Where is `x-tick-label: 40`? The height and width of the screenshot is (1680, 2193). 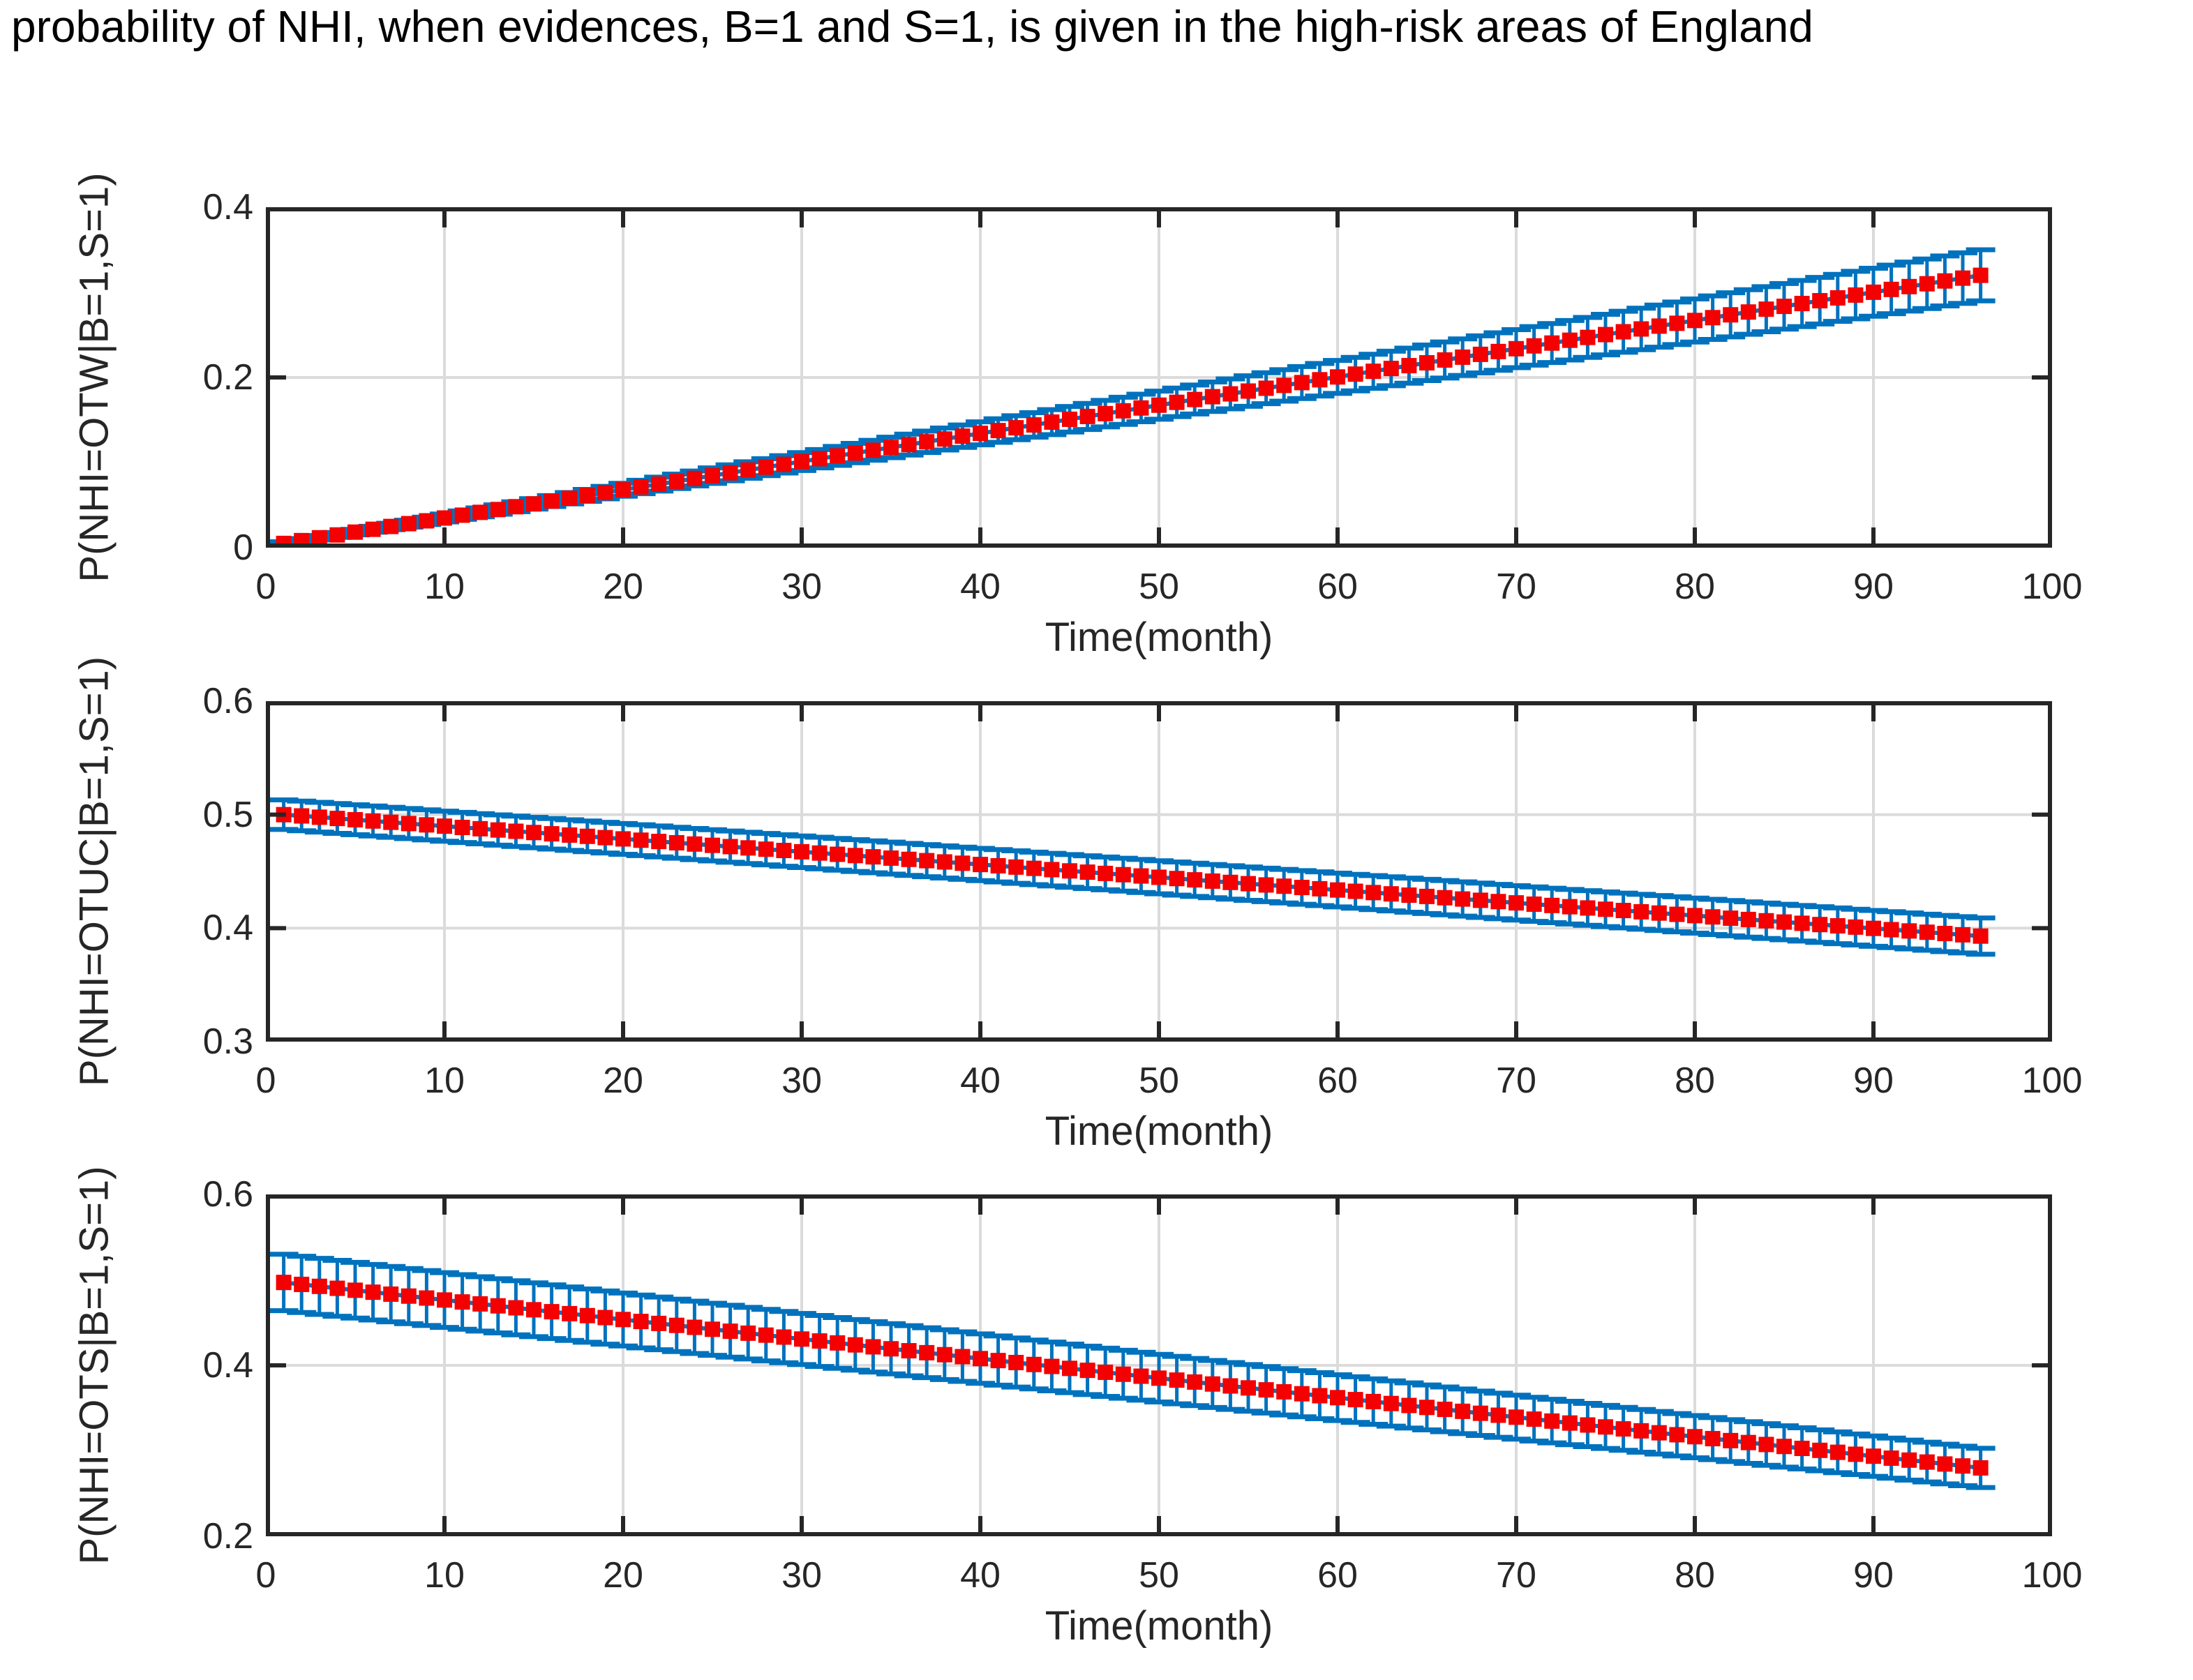
x-tick-label: 40 is located at coordinates (980, 1080).